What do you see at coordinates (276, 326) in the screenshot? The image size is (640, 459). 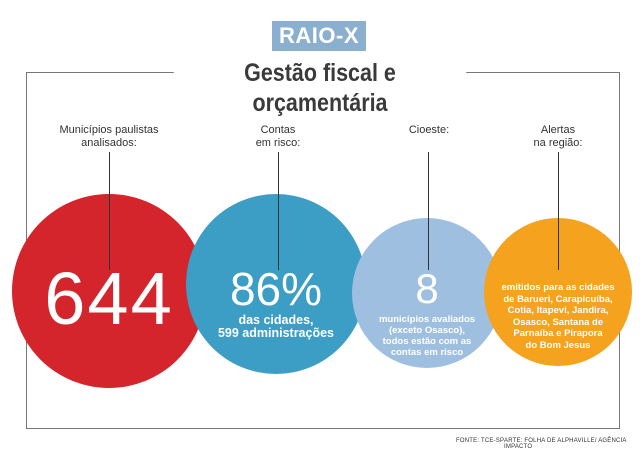 I see `detail-contas: das cidades, 599 administrações` at bounding box center [276, 326].